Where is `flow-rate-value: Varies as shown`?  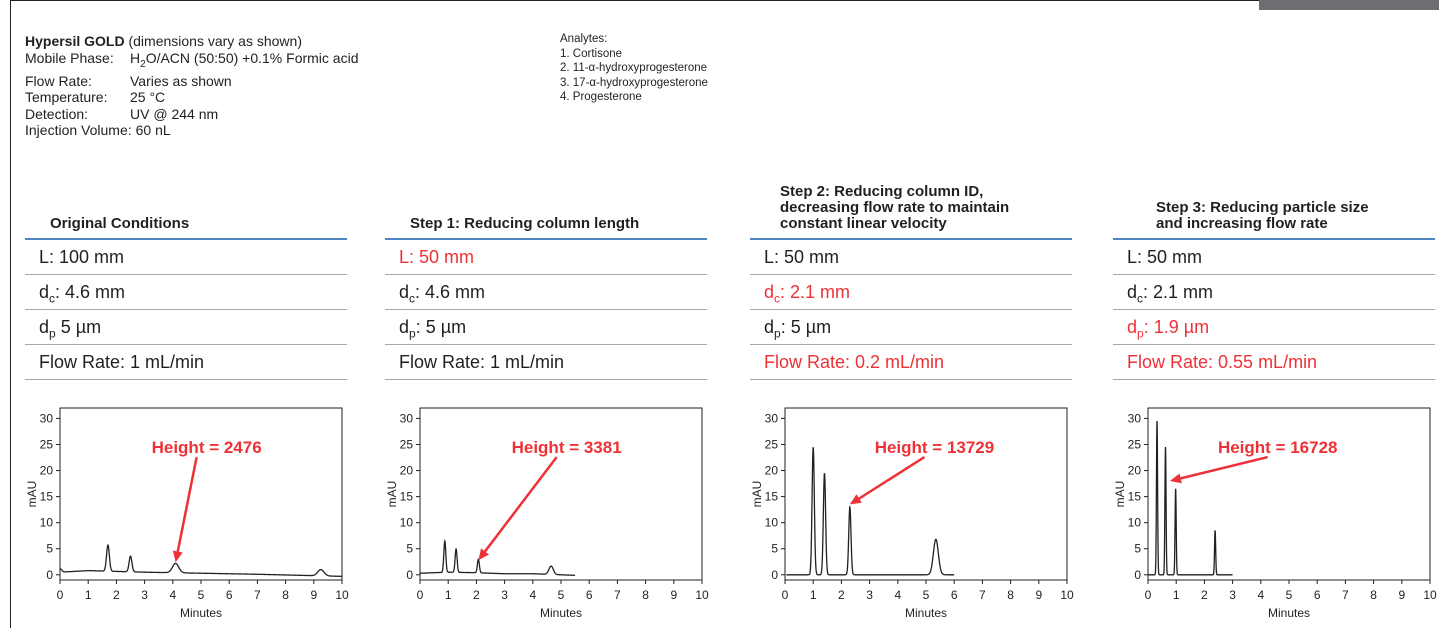
flow-rate-value: Varies as shown is located at coordinates (181, 80).